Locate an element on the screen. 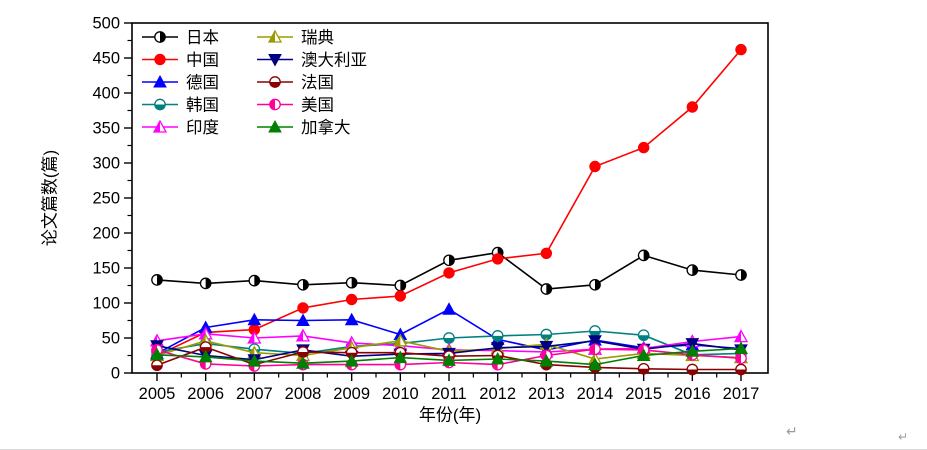 The image size is (927, 450). x-tick-label: 2010 is located at coordinates (400, 394).